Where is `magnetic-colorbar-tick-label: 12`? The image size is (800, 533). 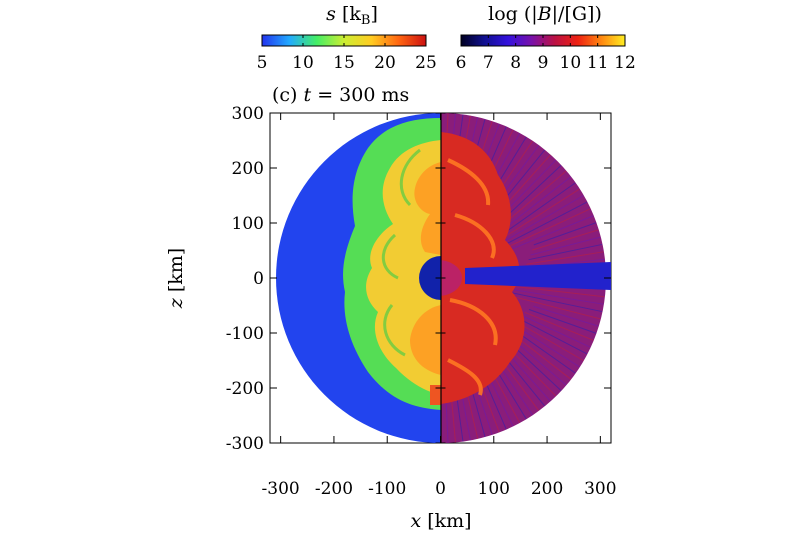
magnetic-colorbar-tick-label: 12 is located at coordinates (625, 63).